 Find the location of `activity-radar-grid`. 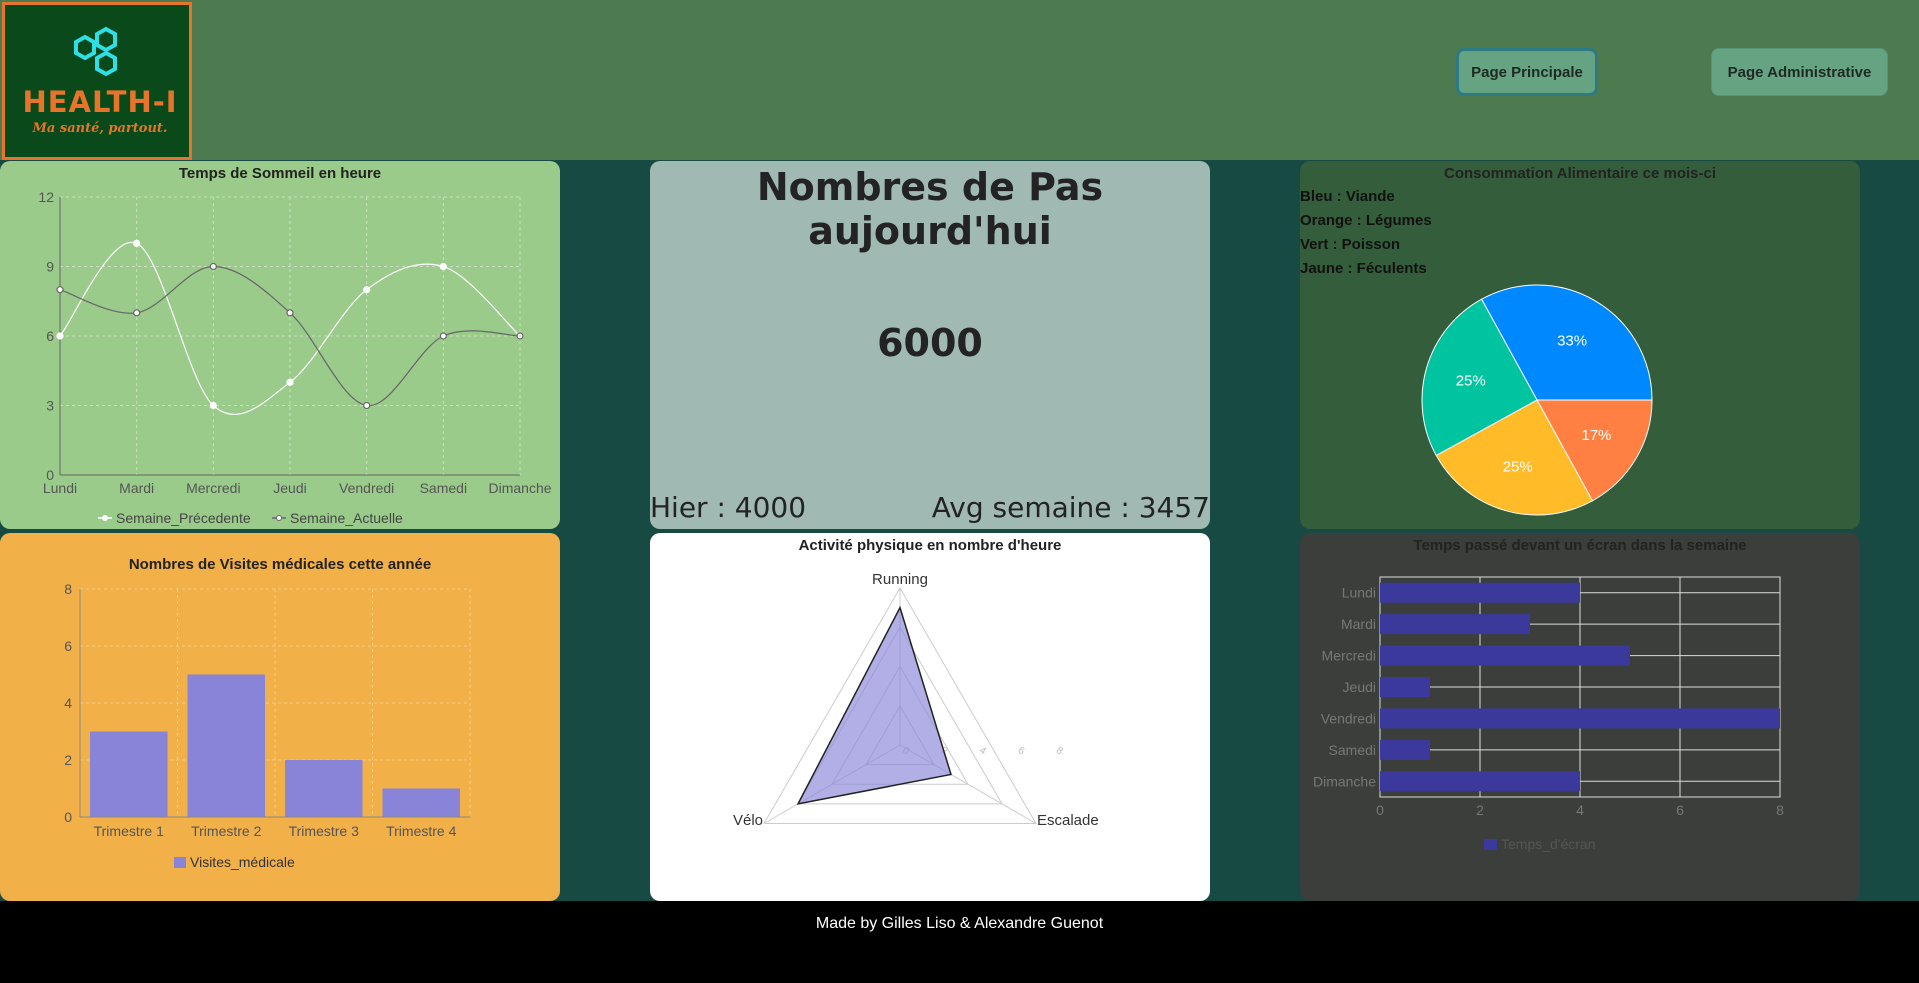

activity-radar-grid is located at coordinates (900, 705).